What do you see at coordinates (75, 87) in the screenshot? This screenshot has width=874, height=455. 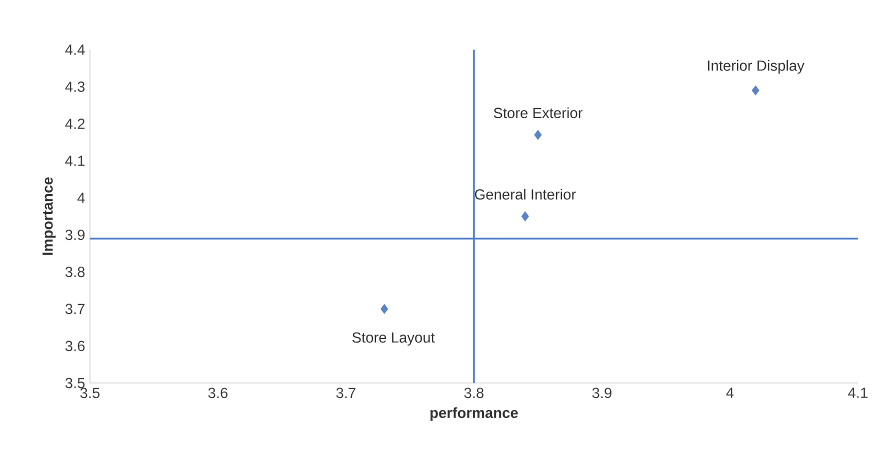 I see `y-tick-label: 4.3` at bounding box center [75, 87].